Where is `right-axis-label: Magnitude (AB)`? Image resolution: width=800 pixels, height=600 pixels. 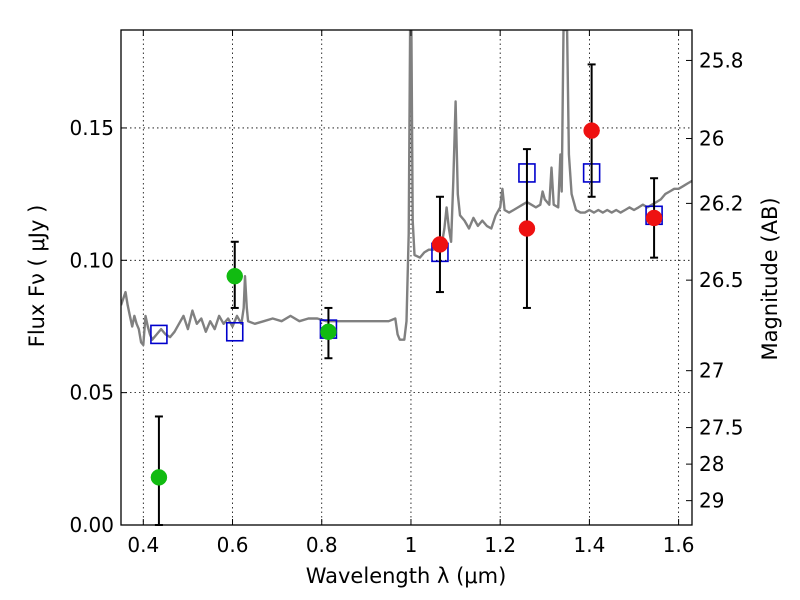 right-axis-label: Magnitude (AB) is located at coordinates (770, 278).